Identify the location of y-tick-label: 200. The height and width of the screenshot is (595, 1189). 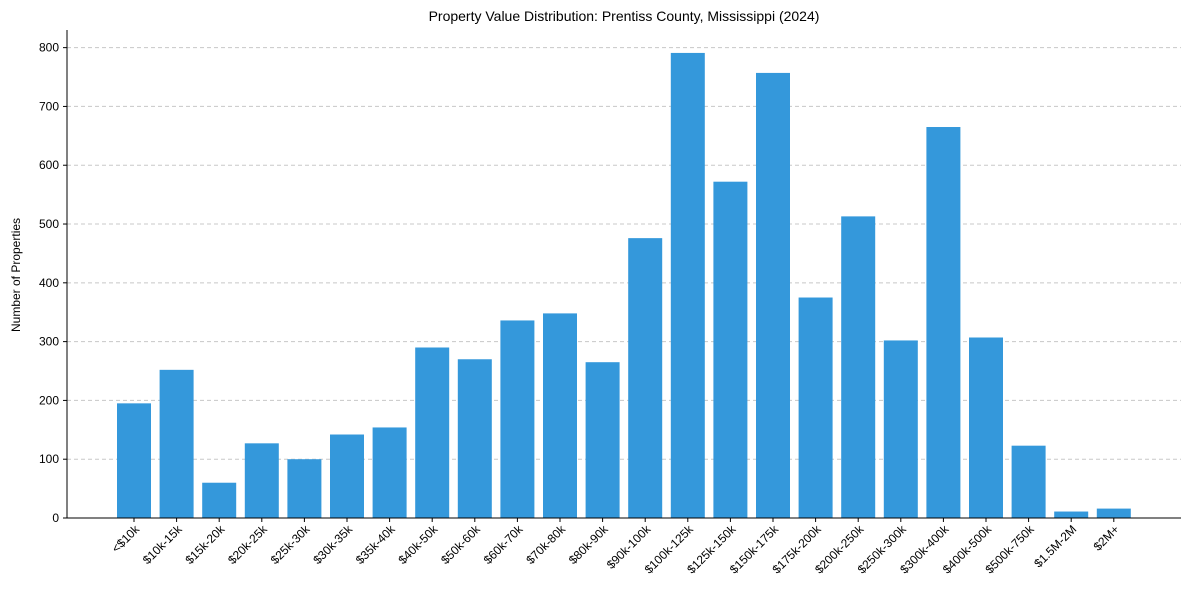
(49, 400).